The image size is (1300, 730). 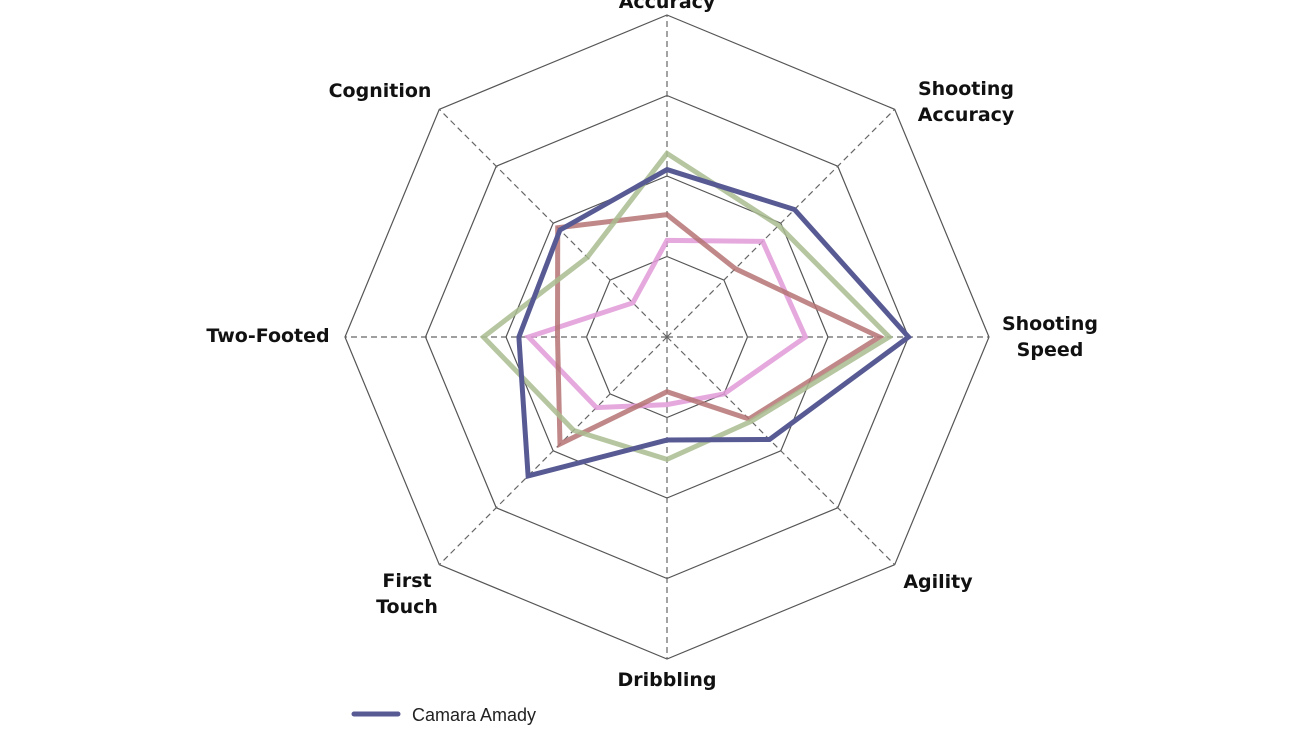 What do you see at coordinates (966, 102) in the screenshot?
I see `axis-label-1: Shooting Accuracy` at bounding box center [966, 102].